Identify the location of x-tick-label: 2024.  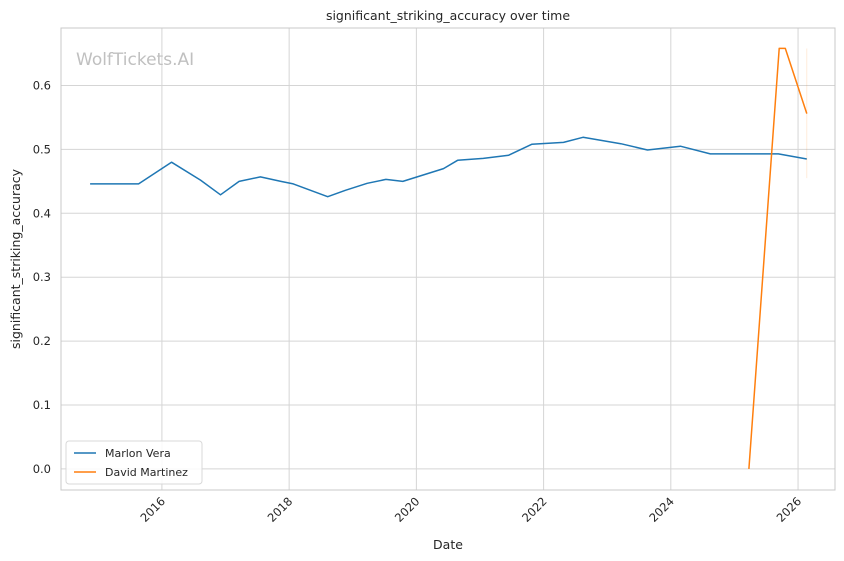
(661, 509).